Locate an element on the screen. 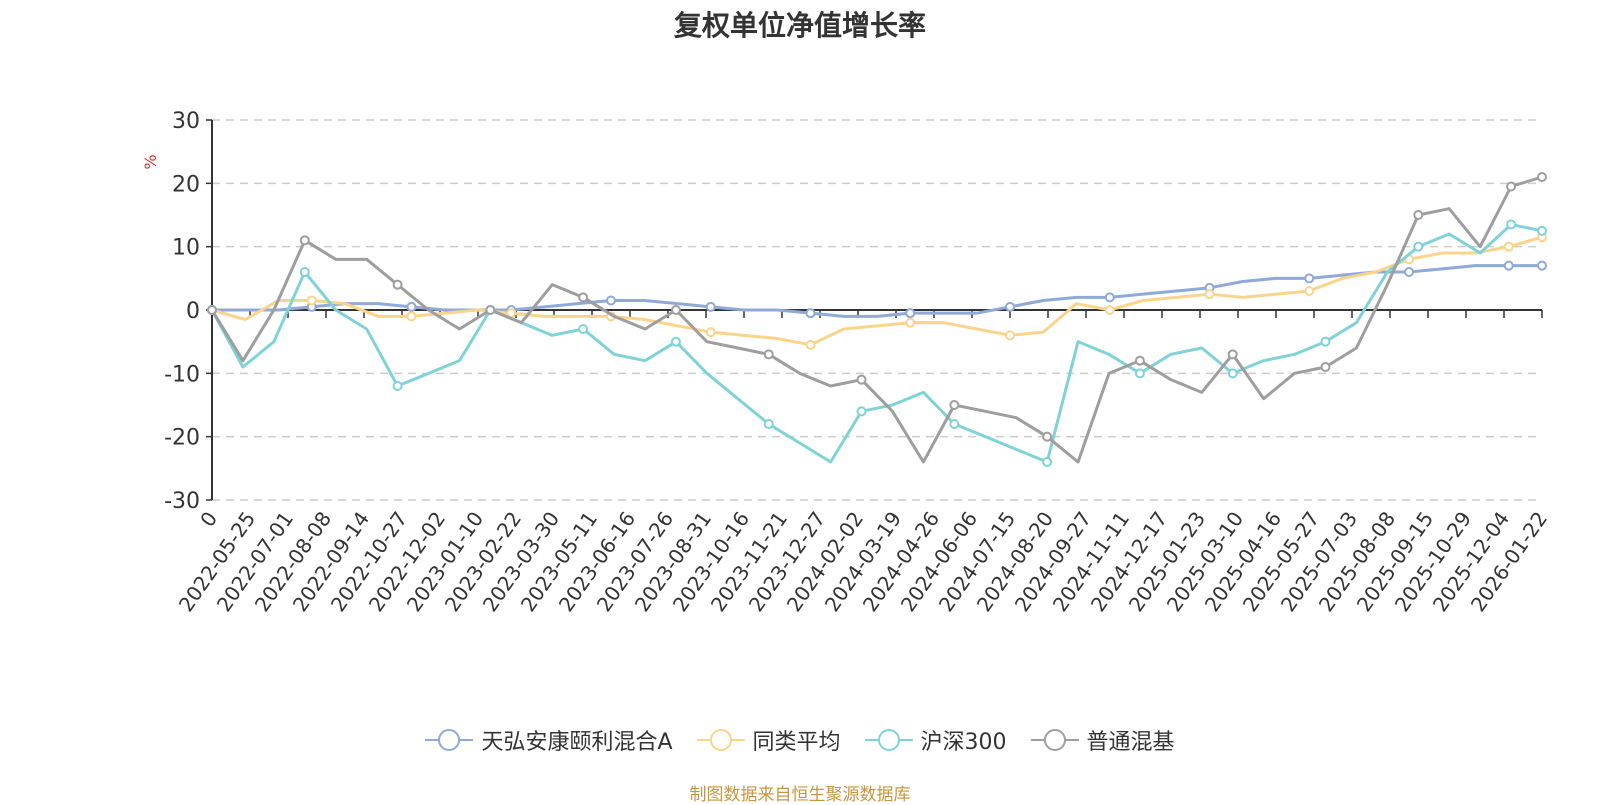 This screenshot has width=1600, height=805. legend-label: 沪深300 is located at coordinates (963, 742).